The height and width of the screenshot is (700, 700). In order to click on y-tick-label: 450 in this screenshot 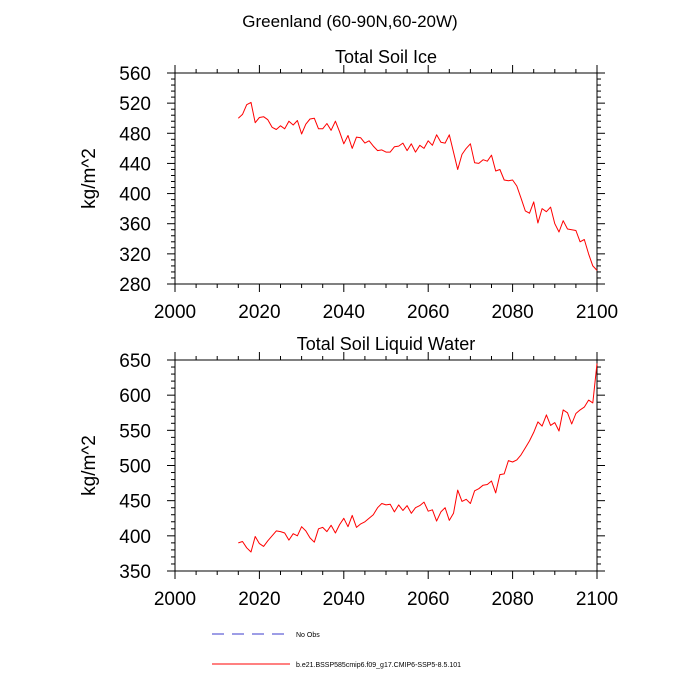, I will do `click(135, 502)`.